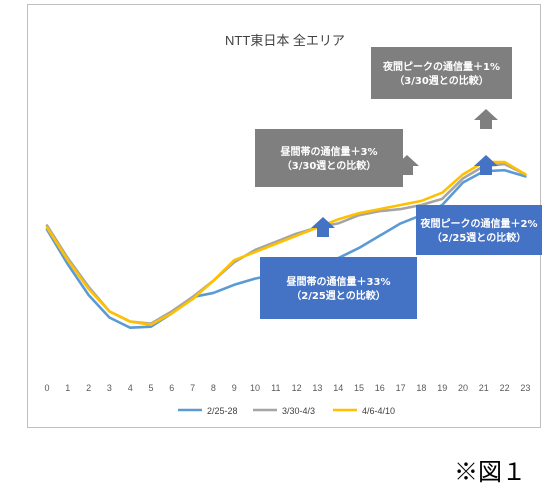 The image size is (556, 500). What do you see at coordinates (317, 388) in the screenshot?
I see `x-tick-label: 13` at bounding box center [317, 388].